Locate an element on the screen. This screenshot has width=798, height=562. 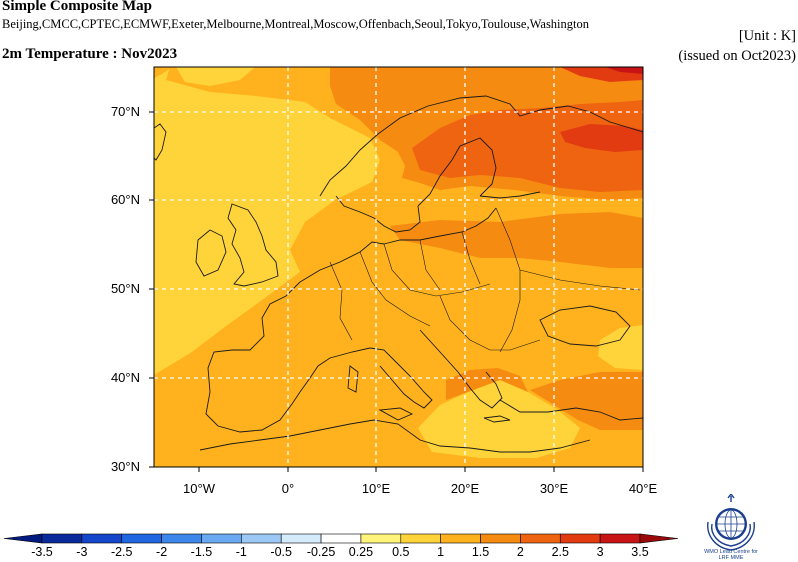
colorbar-label: 2.5 is located at coordinates (560, 552).